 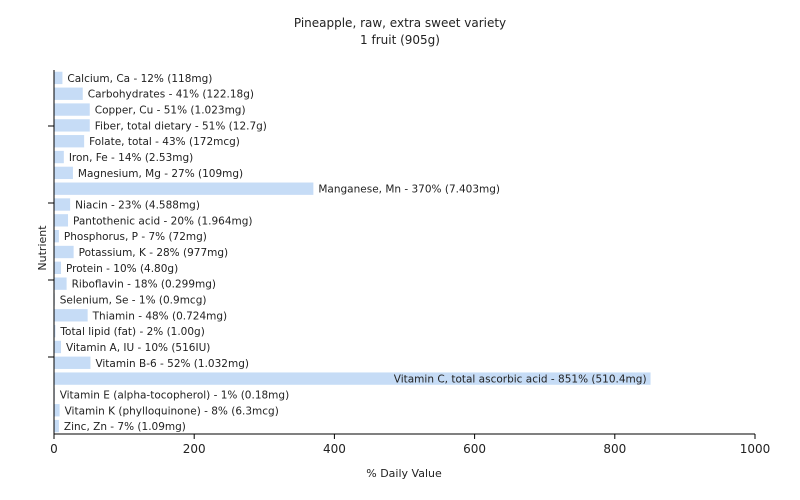 I want to click on bar-label-22: Zinc, Zn - 7% (1.09mg), so click(x=125, y=427).